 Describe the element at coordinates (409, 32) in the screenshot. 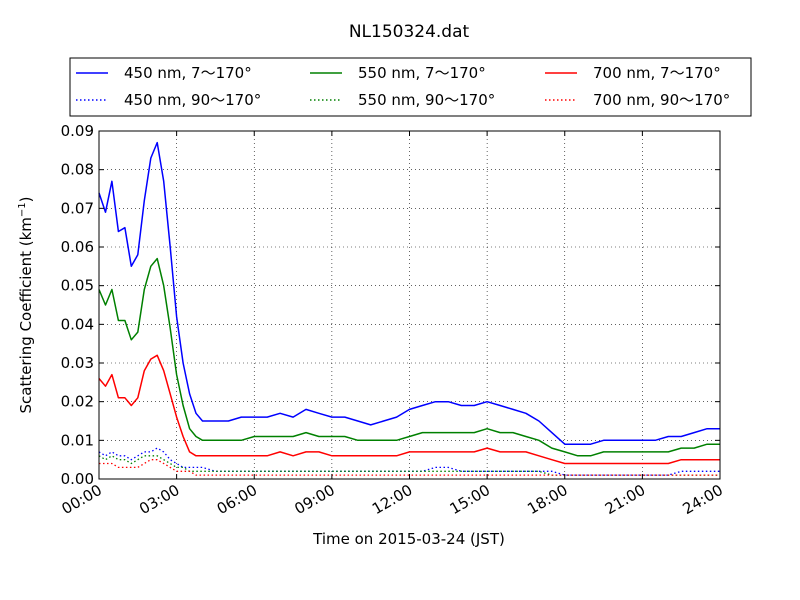

I see `chart-title: NL150324.dat` at that location.